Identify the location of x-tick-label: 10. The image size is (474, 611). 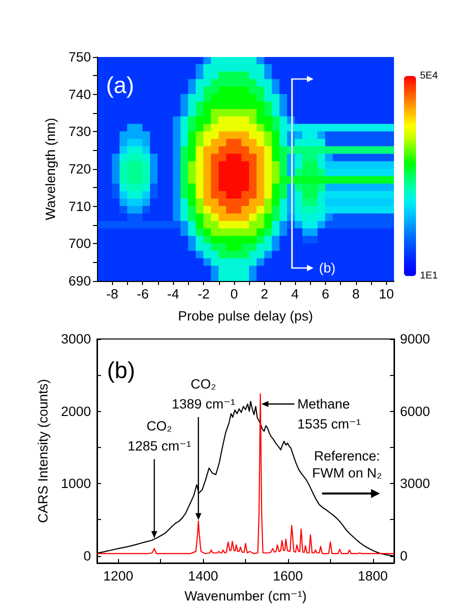
(386, 294).